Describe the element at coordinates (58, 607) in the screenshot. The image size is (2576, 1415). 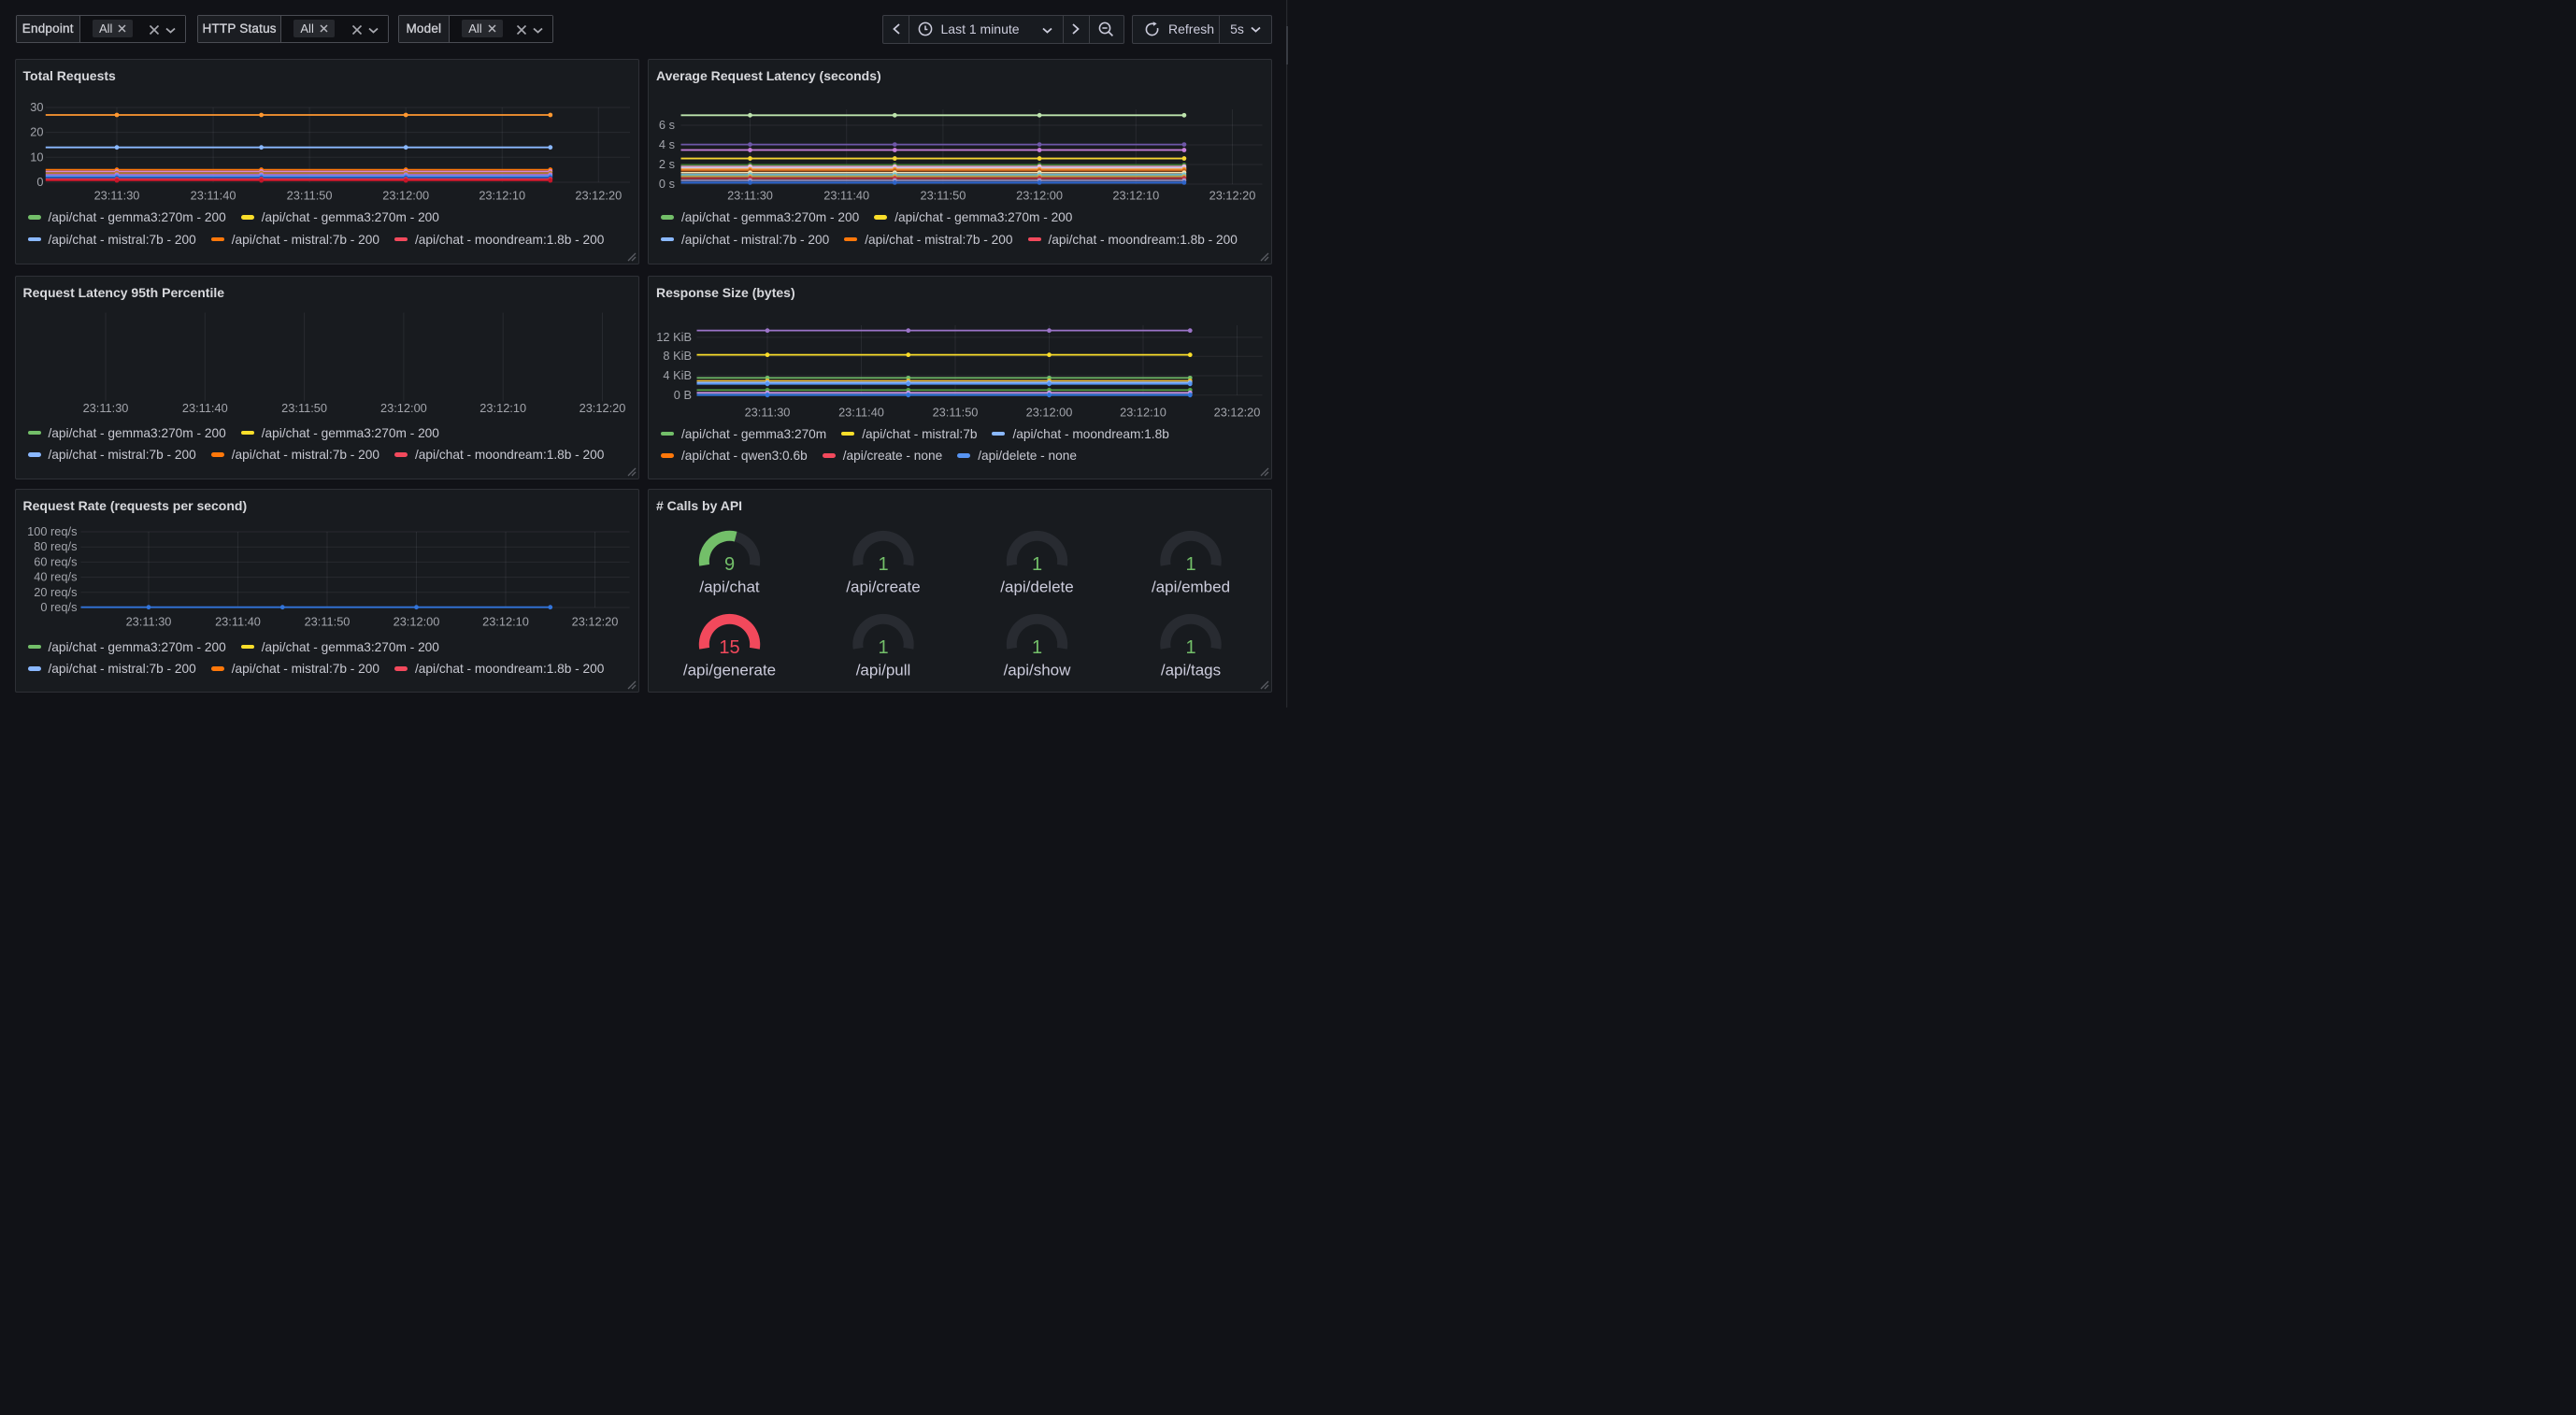
I see `svg-text: 0 req/s` at that location.